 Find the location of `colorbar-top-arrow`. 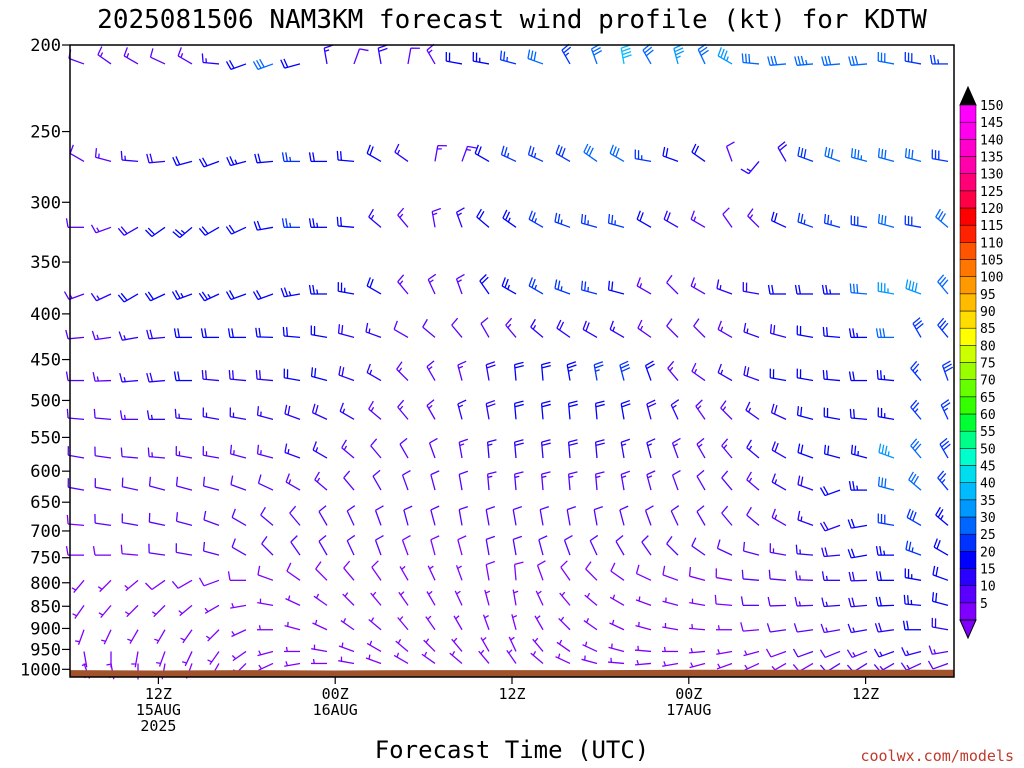

colorbar-top-arrow is located at coordinates (968, 95).